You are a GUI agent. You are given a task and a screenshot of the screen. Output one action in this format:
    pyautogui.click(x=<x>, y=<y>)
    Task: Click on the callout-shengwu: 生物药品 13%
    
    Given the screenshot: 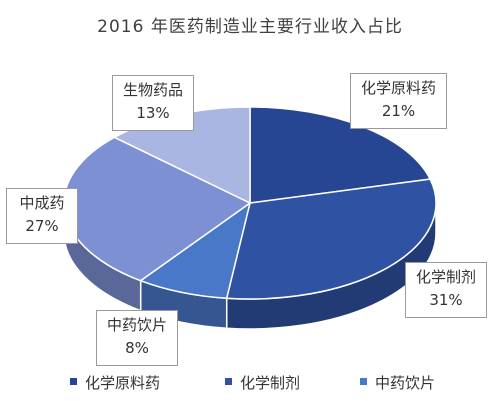 What is the action you would take?
    pyautogui.click(x=153, y=103)
    